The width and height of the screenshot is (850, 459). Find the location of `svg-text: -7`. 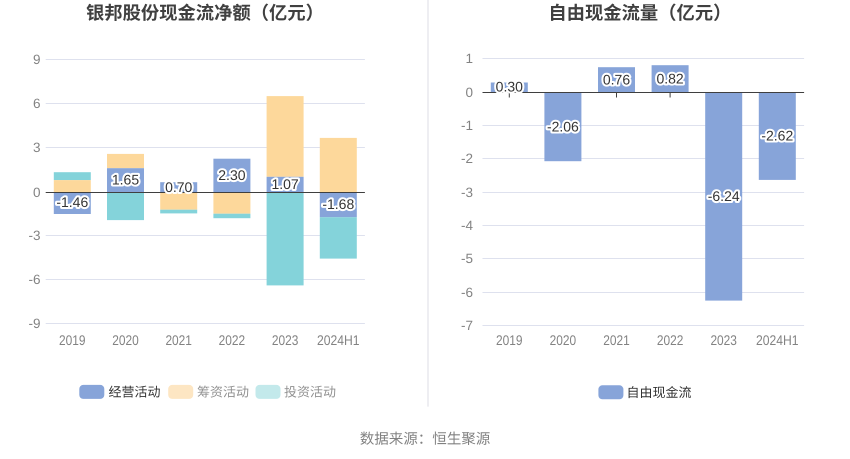

svg-text: -7 is located at coordinates (467, 325).